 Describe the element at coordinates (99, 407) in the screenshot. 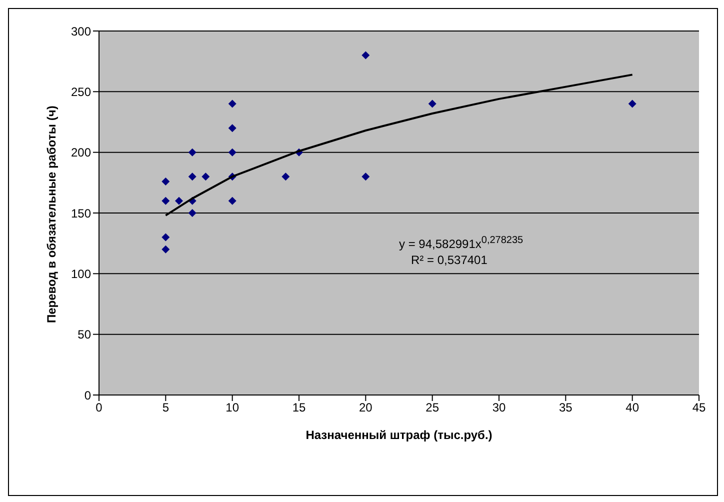

I see `x-tick-label: 0` at that location.